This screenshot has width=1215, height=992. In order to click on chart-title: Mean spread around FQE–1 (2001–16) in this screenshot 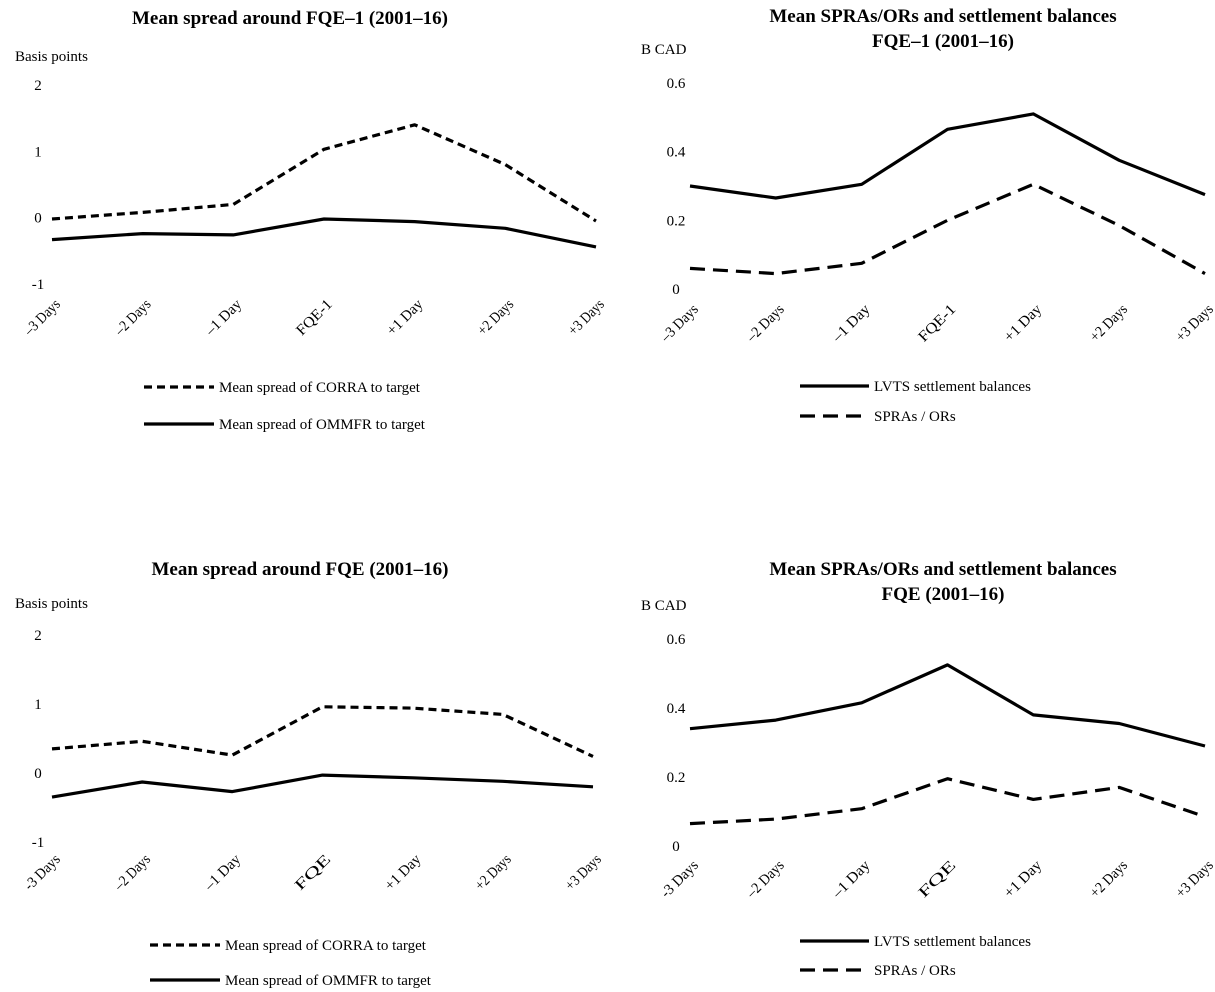, I will do `click(290, 18)`.